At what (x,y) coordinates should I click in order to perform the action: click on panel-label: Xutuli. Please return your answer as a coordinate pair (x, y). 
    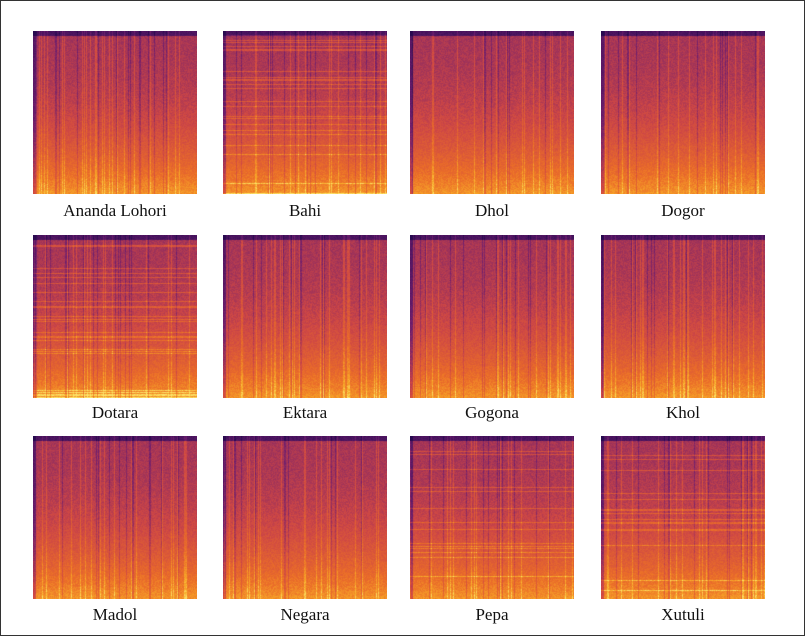
    Looking at the image, I should click on (683, 614).